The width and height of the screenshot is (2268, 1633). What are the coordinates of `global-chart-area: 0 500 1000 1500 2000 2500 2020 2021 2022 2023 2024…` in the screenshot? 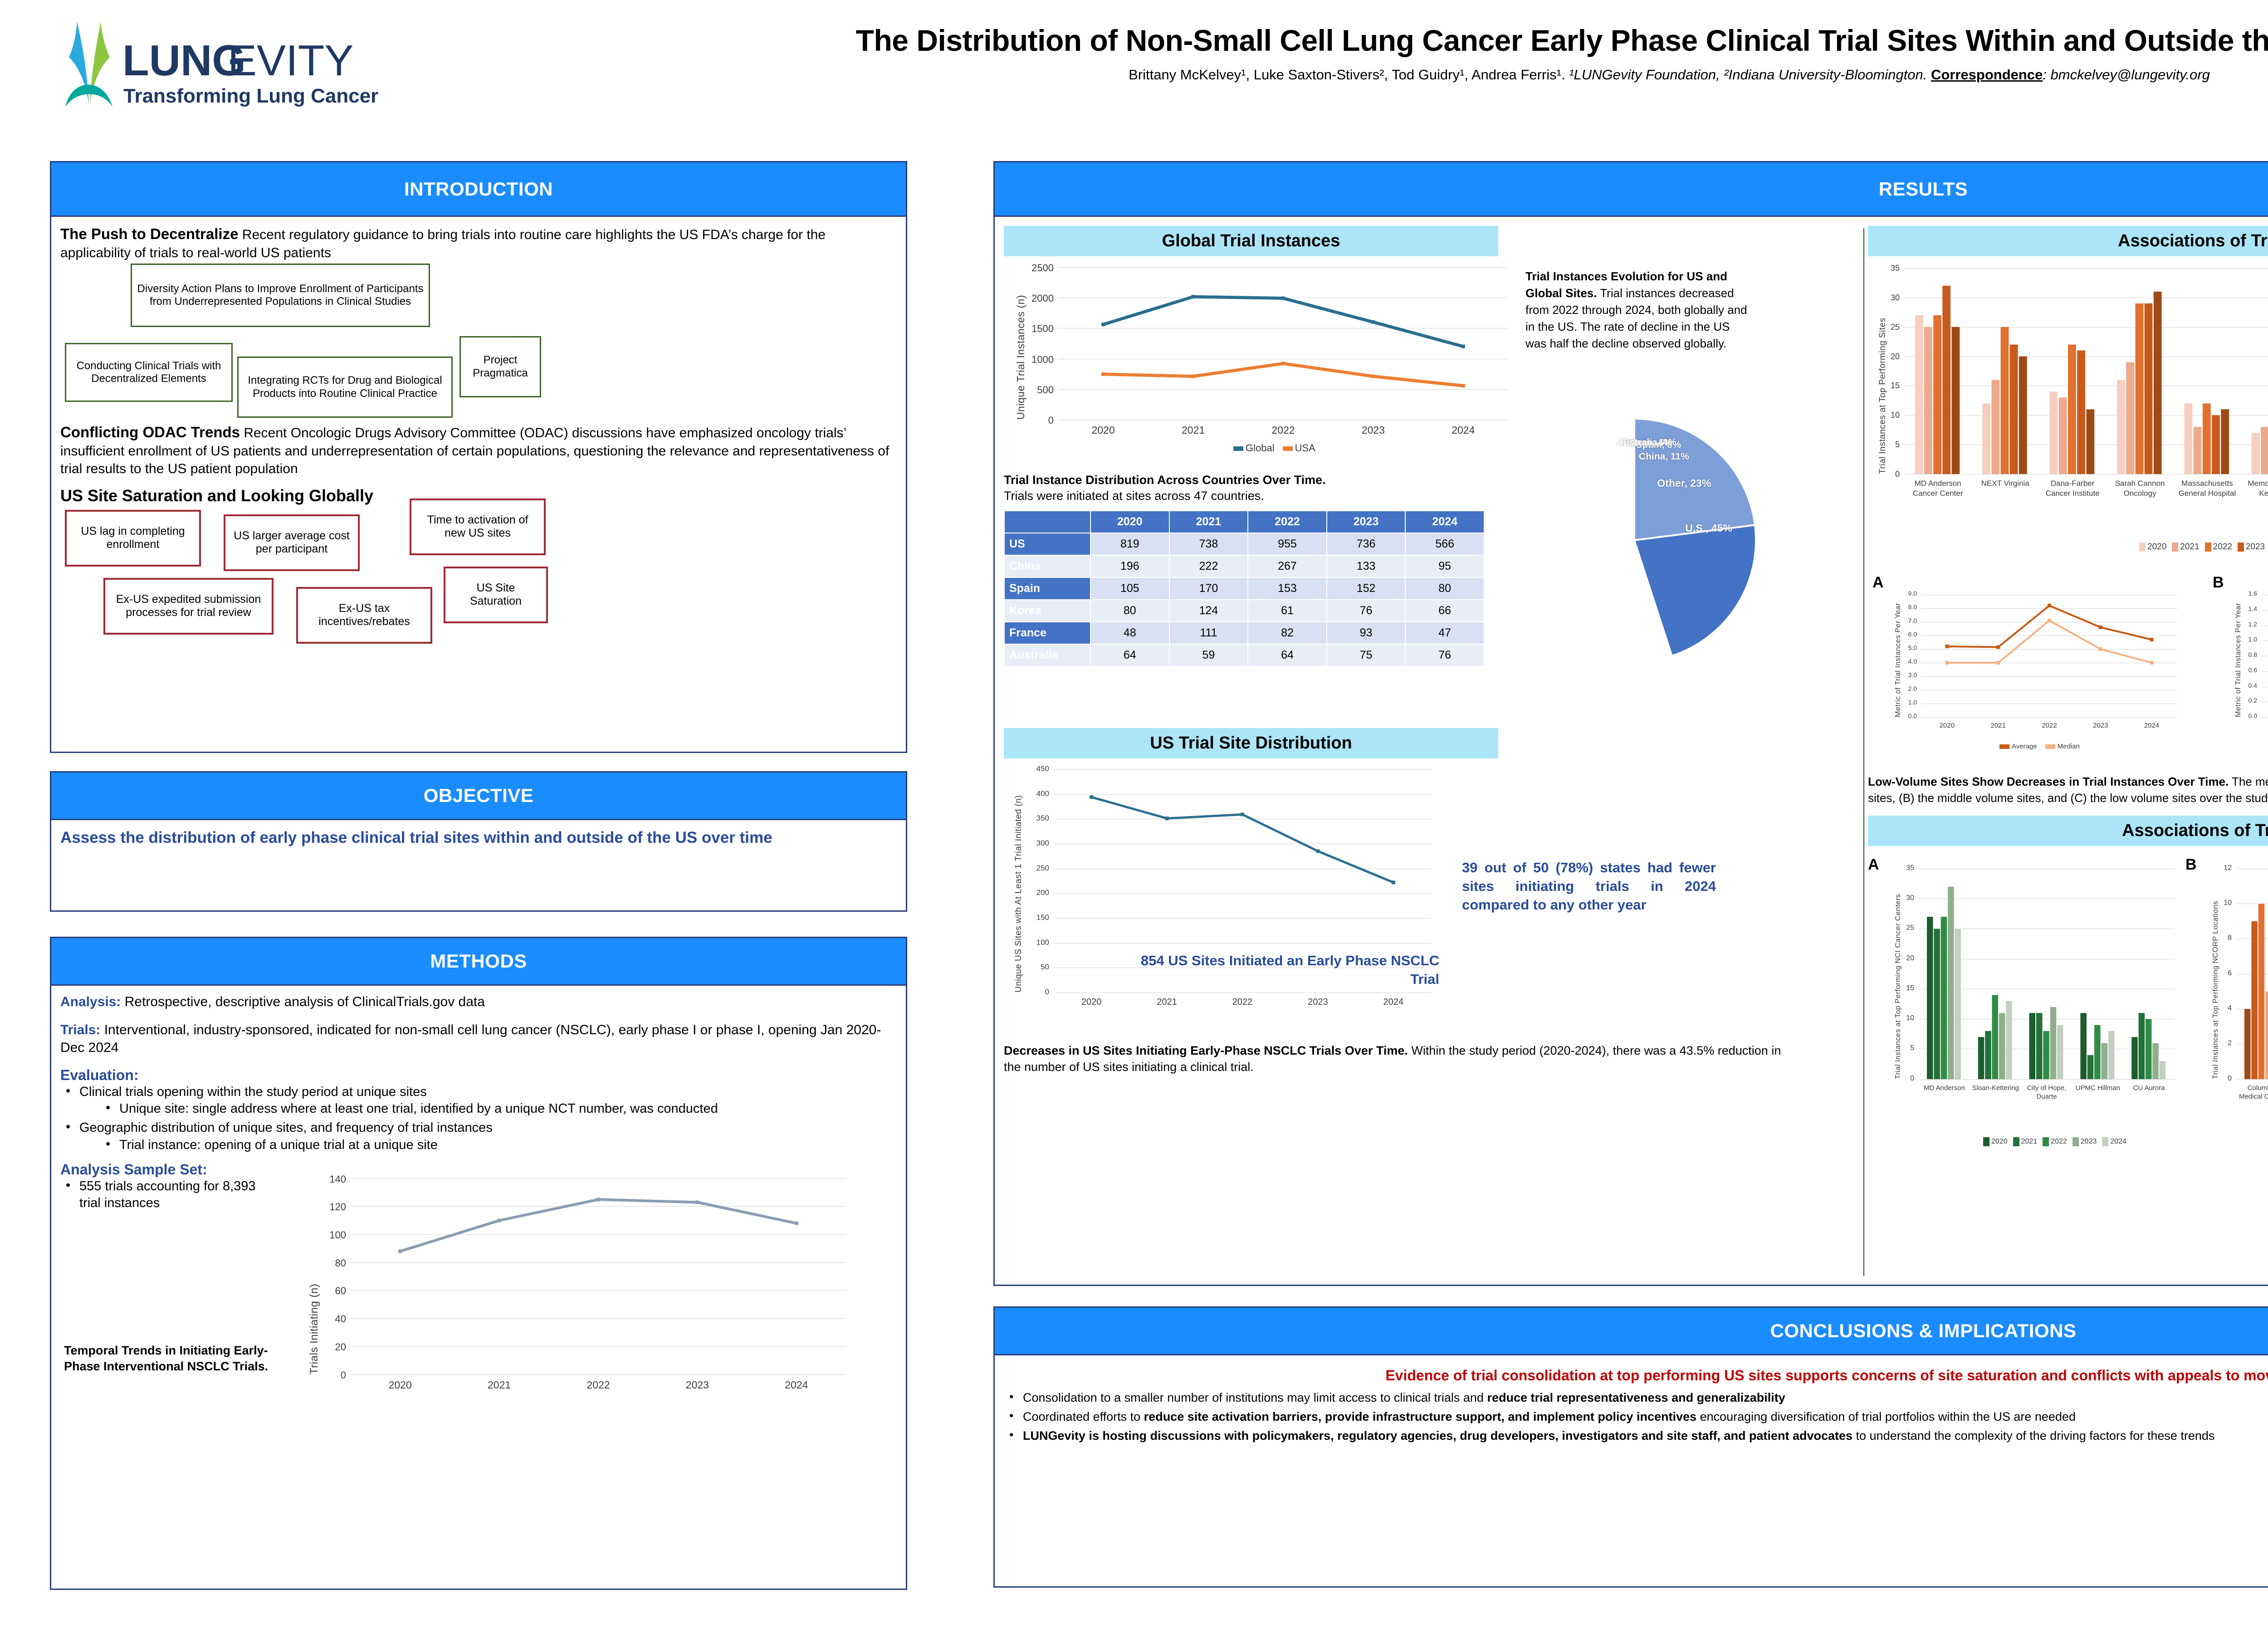 It's located at (1428, 365).